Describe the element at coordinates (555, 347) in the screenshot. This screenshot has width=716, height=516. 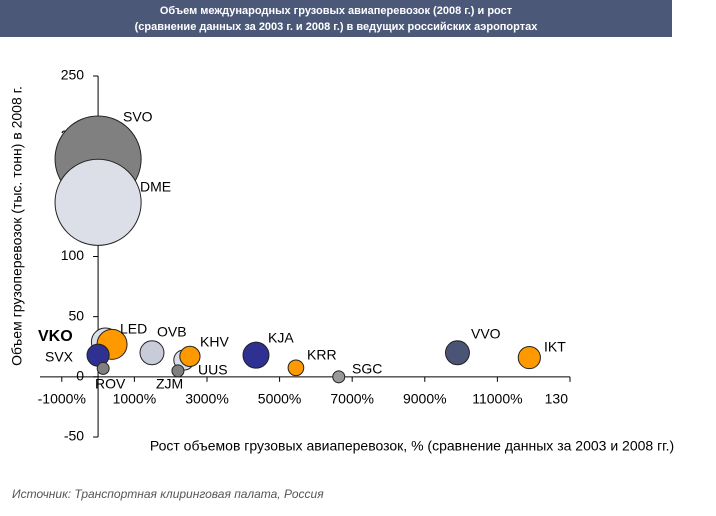
I see `bubble-label: IKT` at that location.